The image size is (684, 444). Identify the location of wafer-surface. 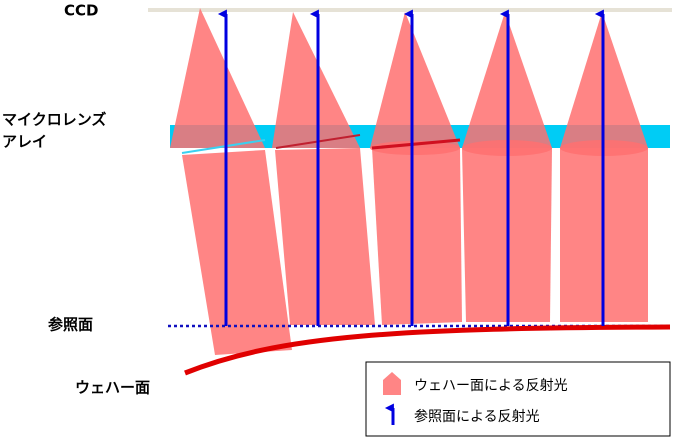
(427, 350).